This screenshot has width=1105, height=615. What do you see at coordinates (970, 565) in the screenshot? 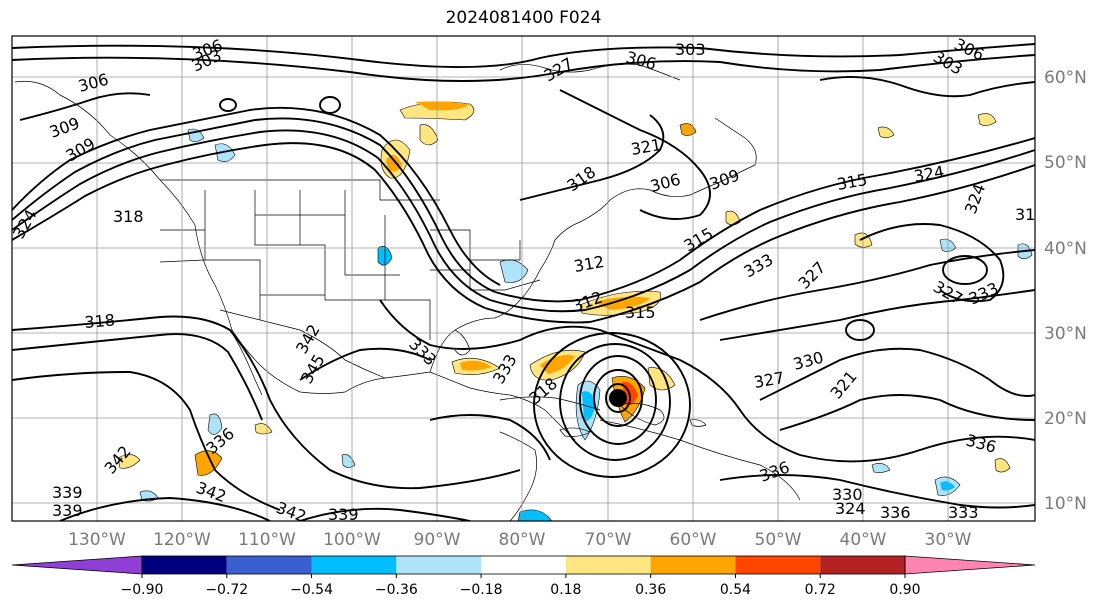
I see `colorbar-extend-max` at bounding box center [970, 565].